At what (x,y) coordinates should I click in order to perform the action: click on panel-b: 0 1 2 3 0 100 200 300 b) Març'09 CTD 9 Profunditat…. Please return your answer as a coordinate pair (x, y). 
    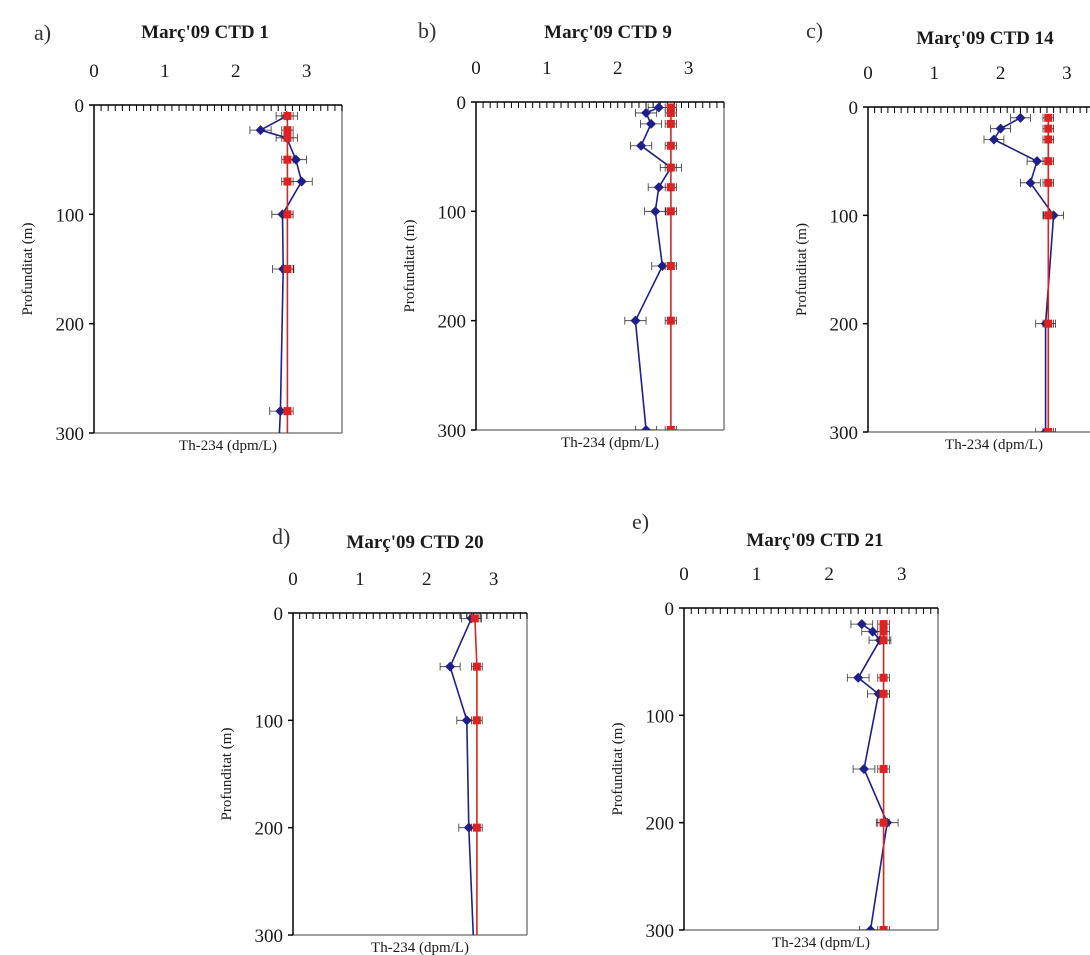
    Looking at the image, I should click on (563, 234).